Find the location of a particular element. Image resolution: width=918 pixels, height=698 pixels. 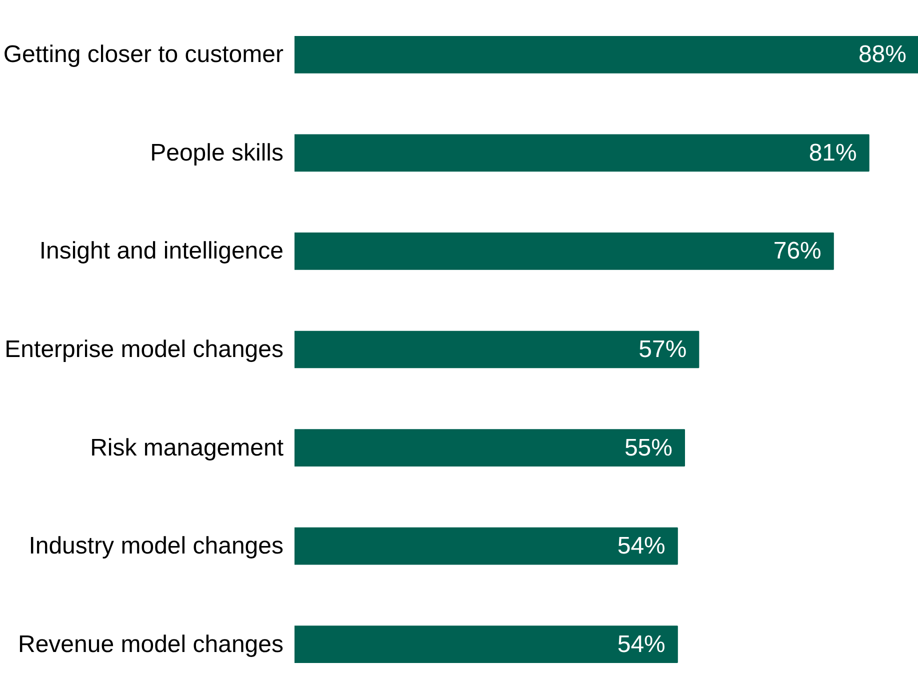

y-tick-label: Risk management is located at coordinates (187, 448).